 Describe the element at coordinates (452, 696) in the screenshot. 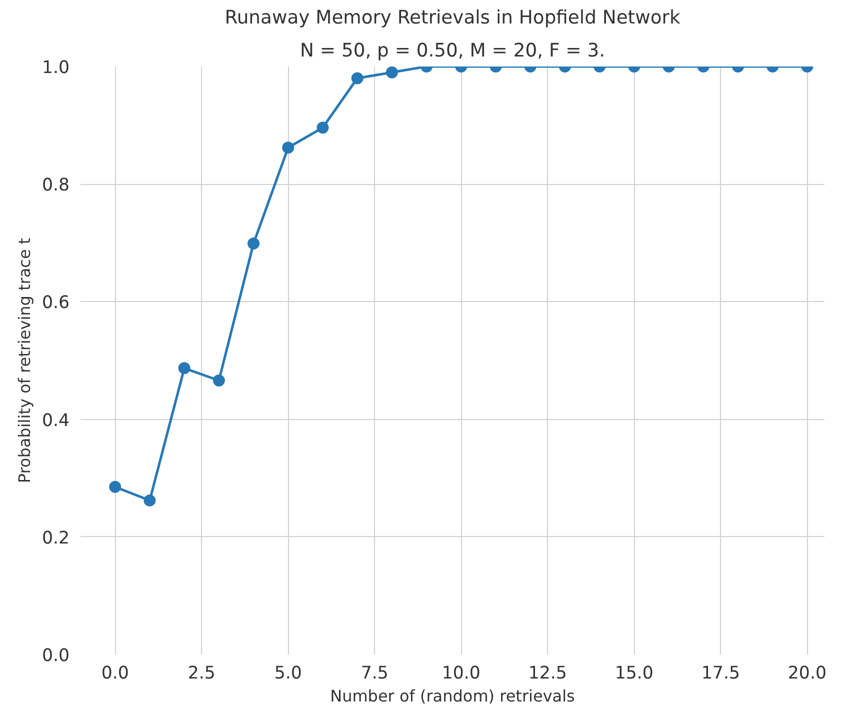

I see `x-axis-title: Number of (random) retrievals` at that location.